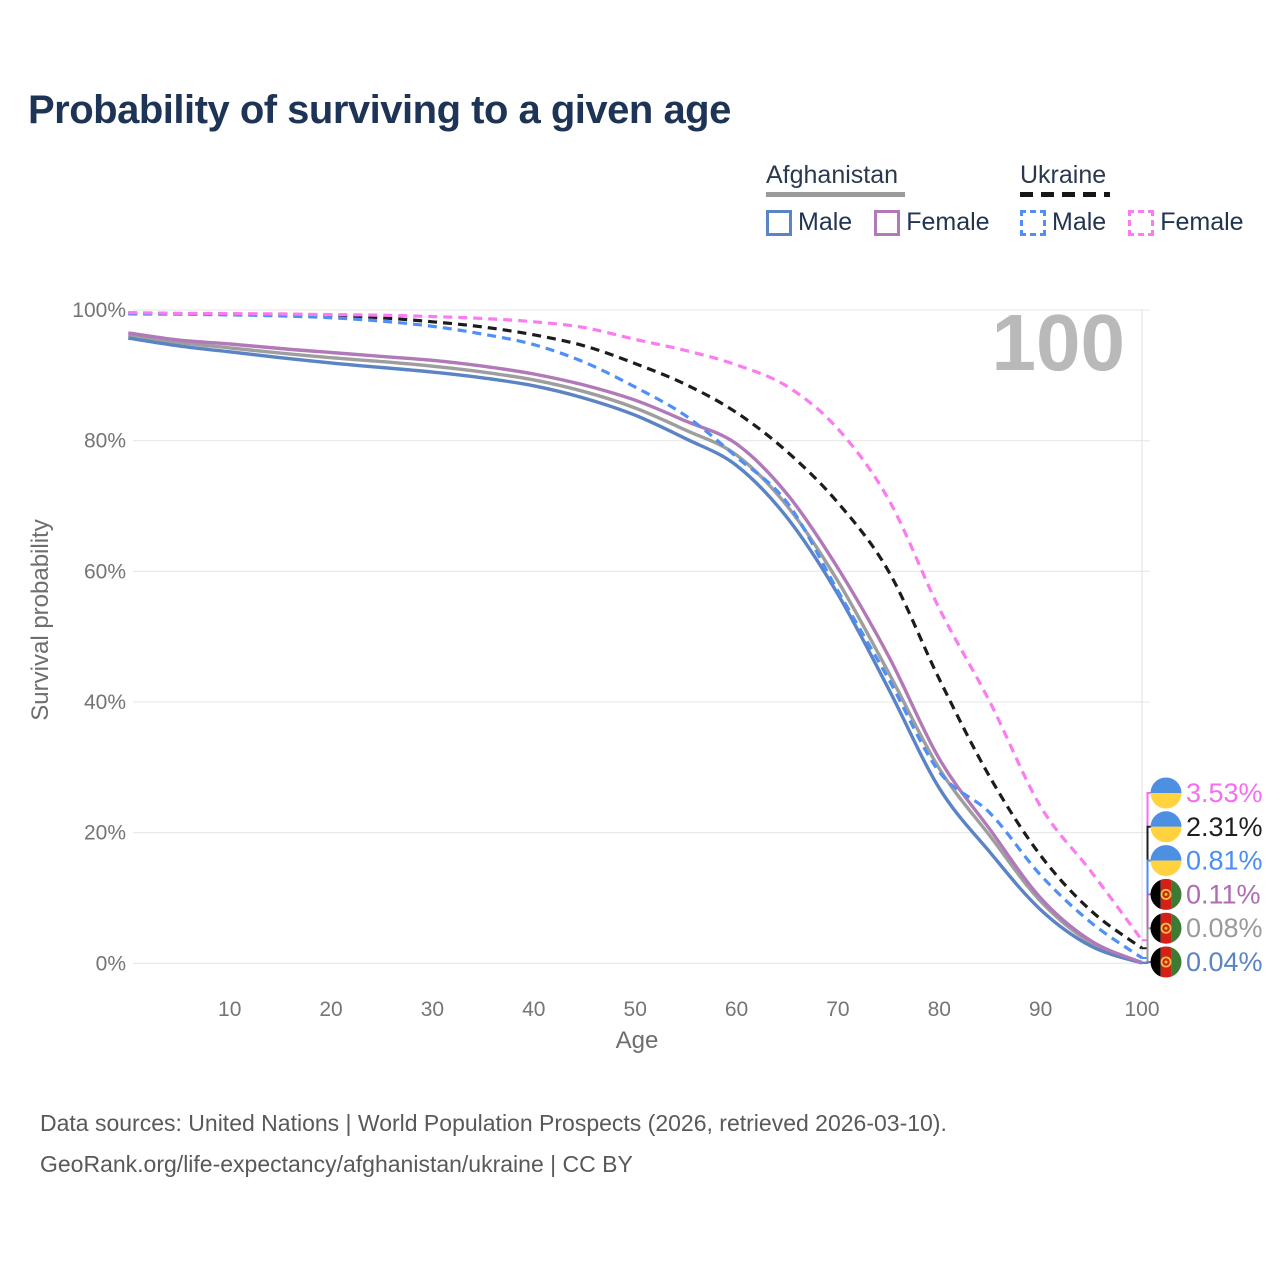  I want to click on legend-group-afghanistan: Afghanistan Male Female, so click(878, 199).